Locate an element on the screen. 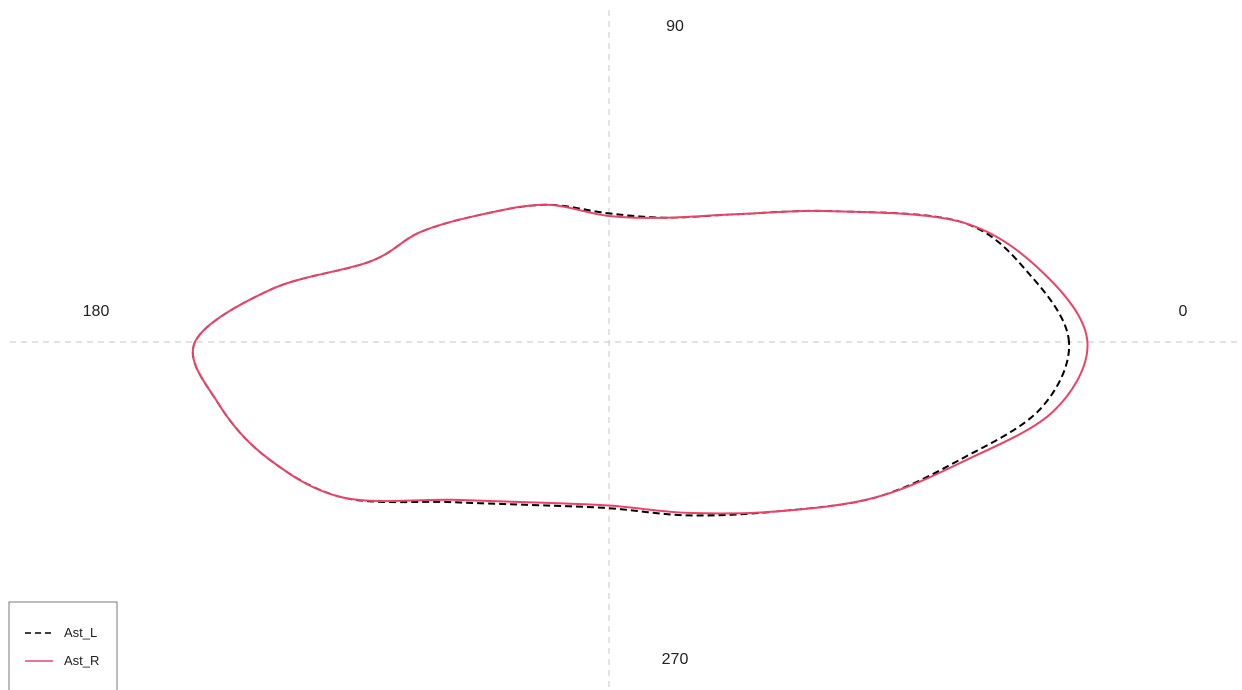  legend-label-ast-l: Ast_L is located at coordinates (80, 632).